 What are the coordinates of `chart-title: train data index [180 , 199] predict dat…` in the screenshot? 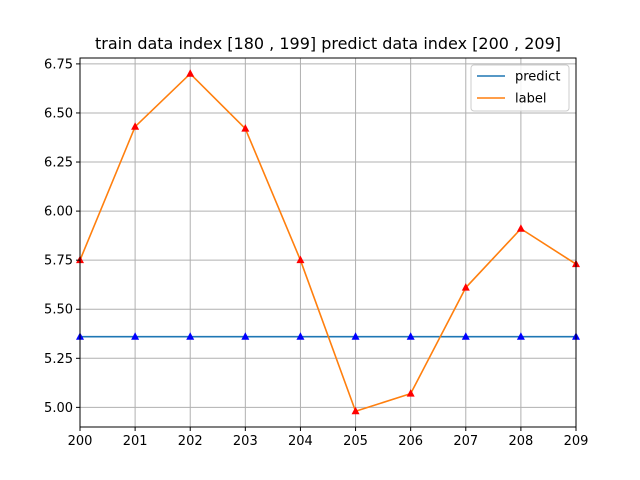 It's located at (328, 43).